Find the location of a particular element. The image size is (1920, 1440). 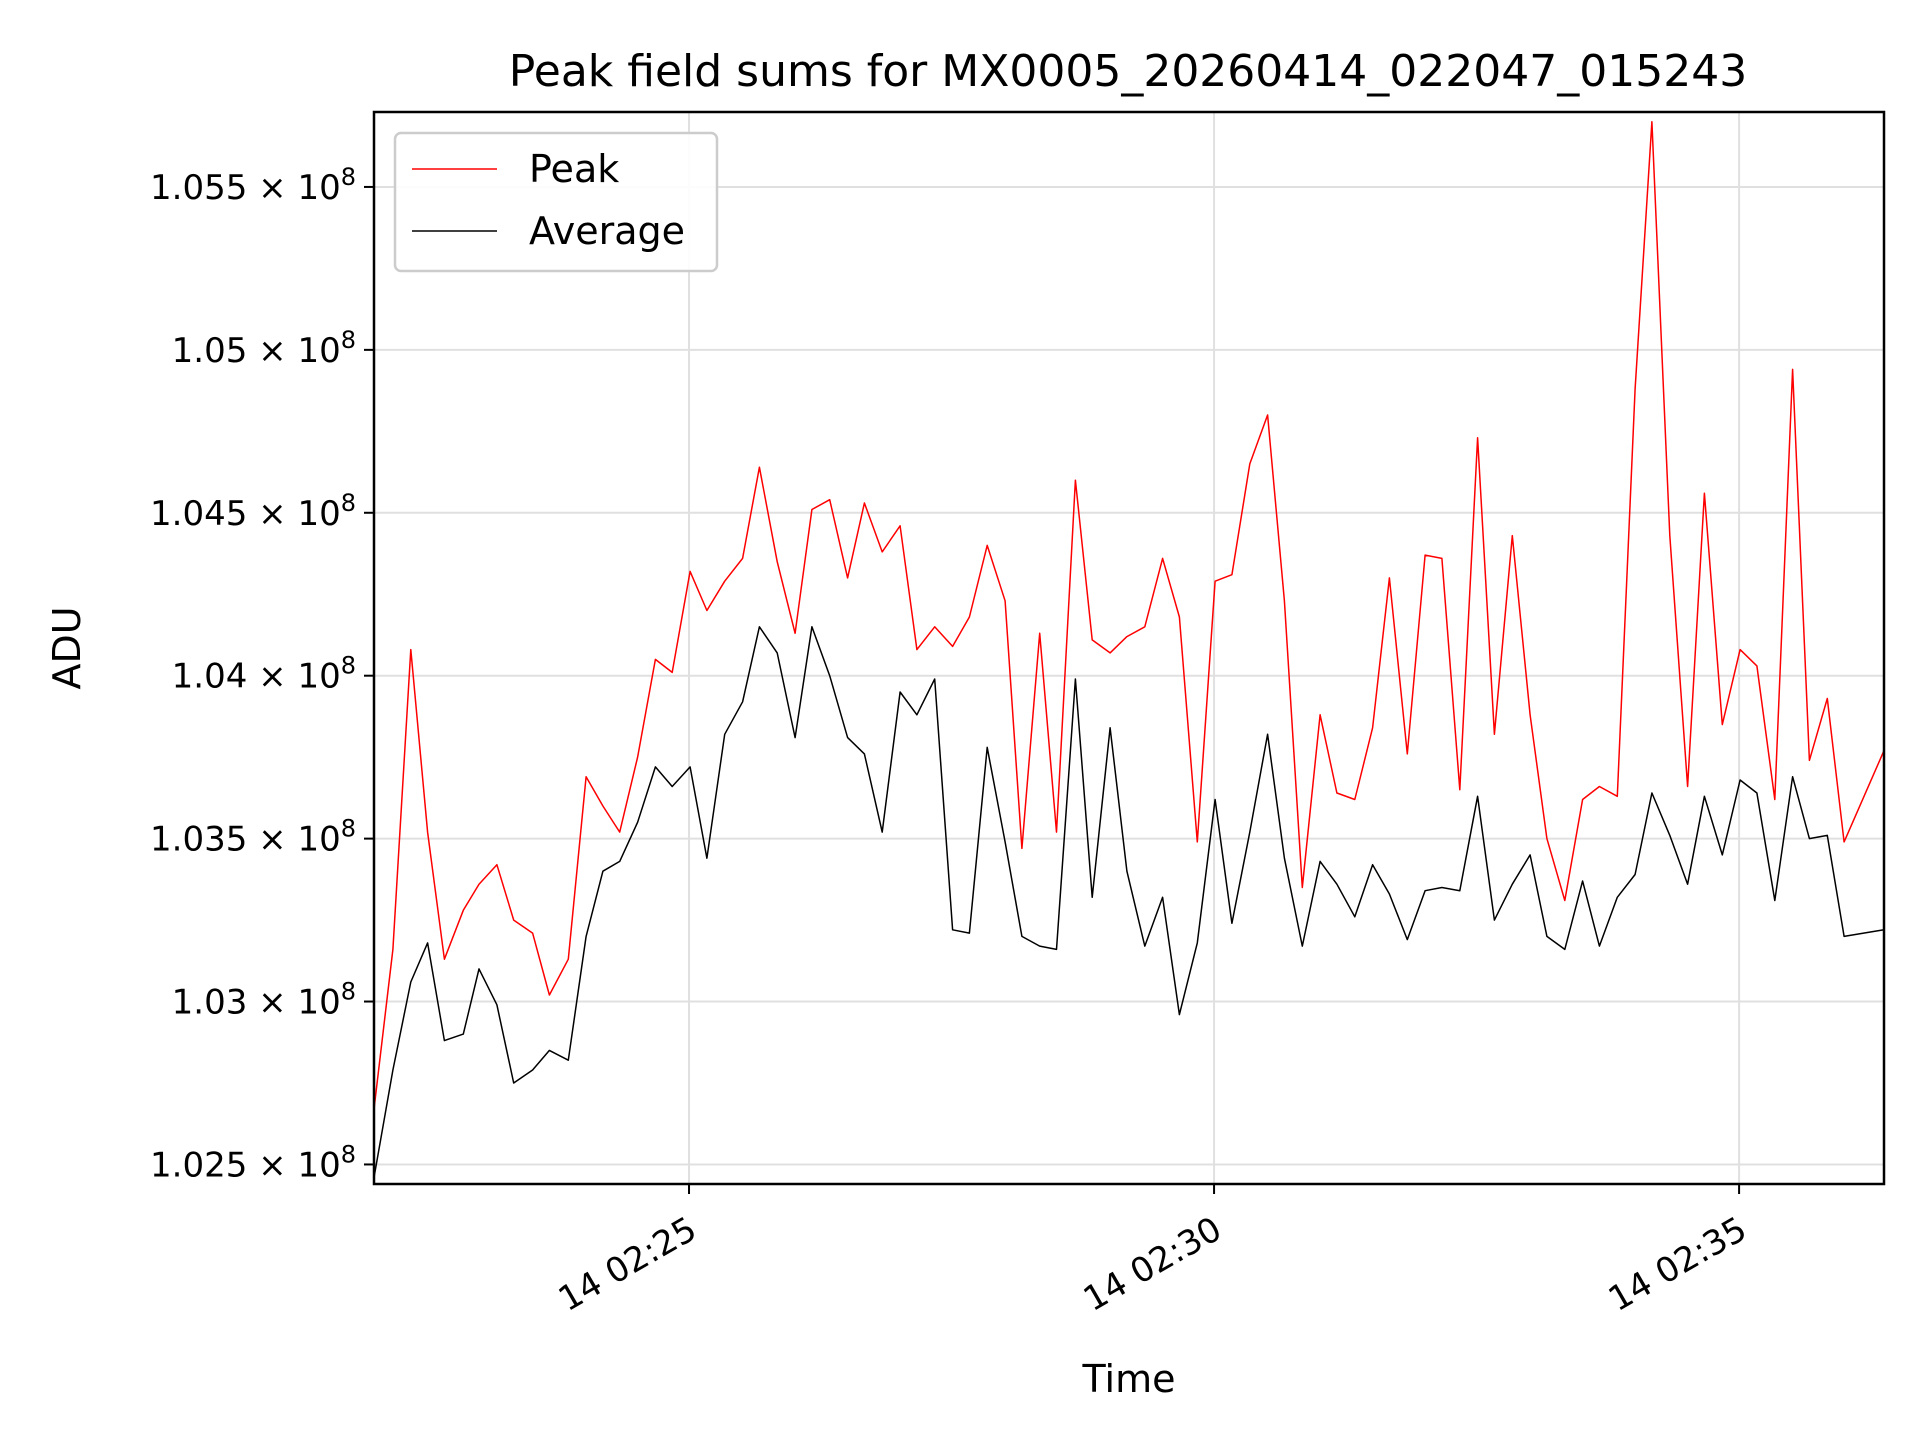

y-tick-label: 1.035 × 108 is located at coordinates (253, 837).